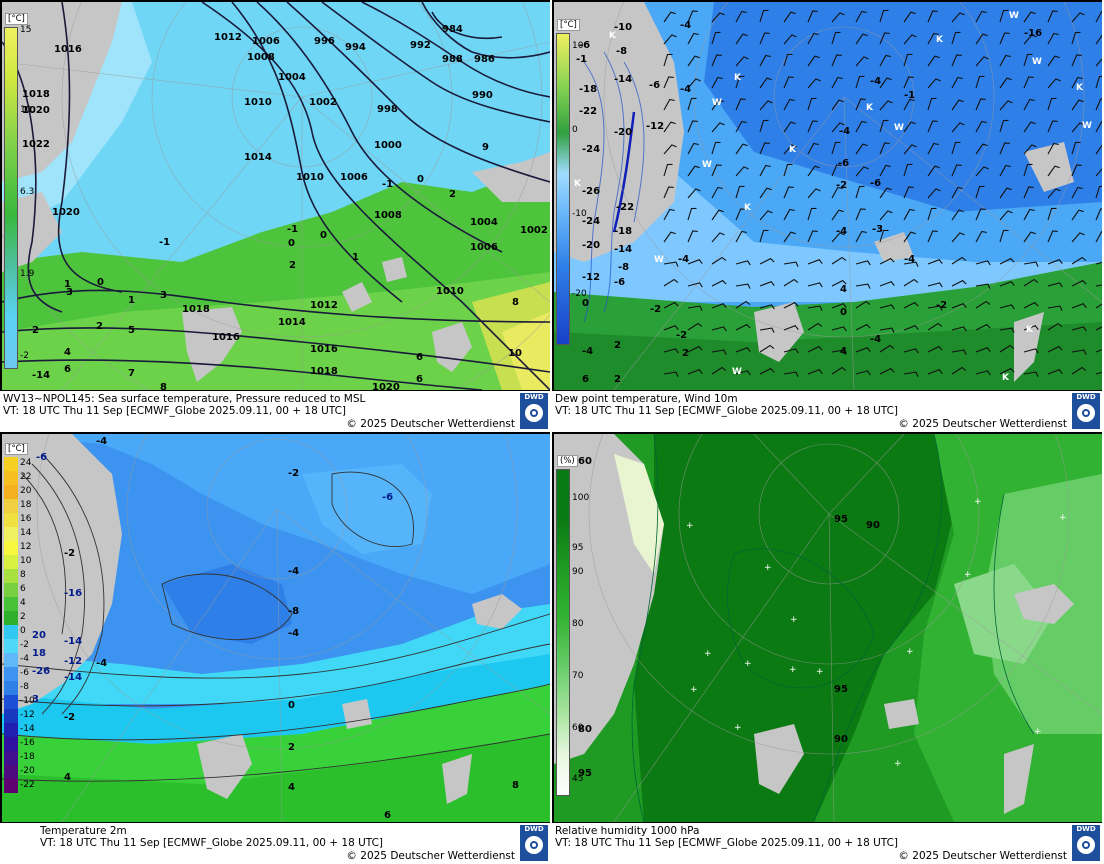  Describe the element at coordinates (24, 562) in the screenshot. I see `legend-item: 10` at that location.